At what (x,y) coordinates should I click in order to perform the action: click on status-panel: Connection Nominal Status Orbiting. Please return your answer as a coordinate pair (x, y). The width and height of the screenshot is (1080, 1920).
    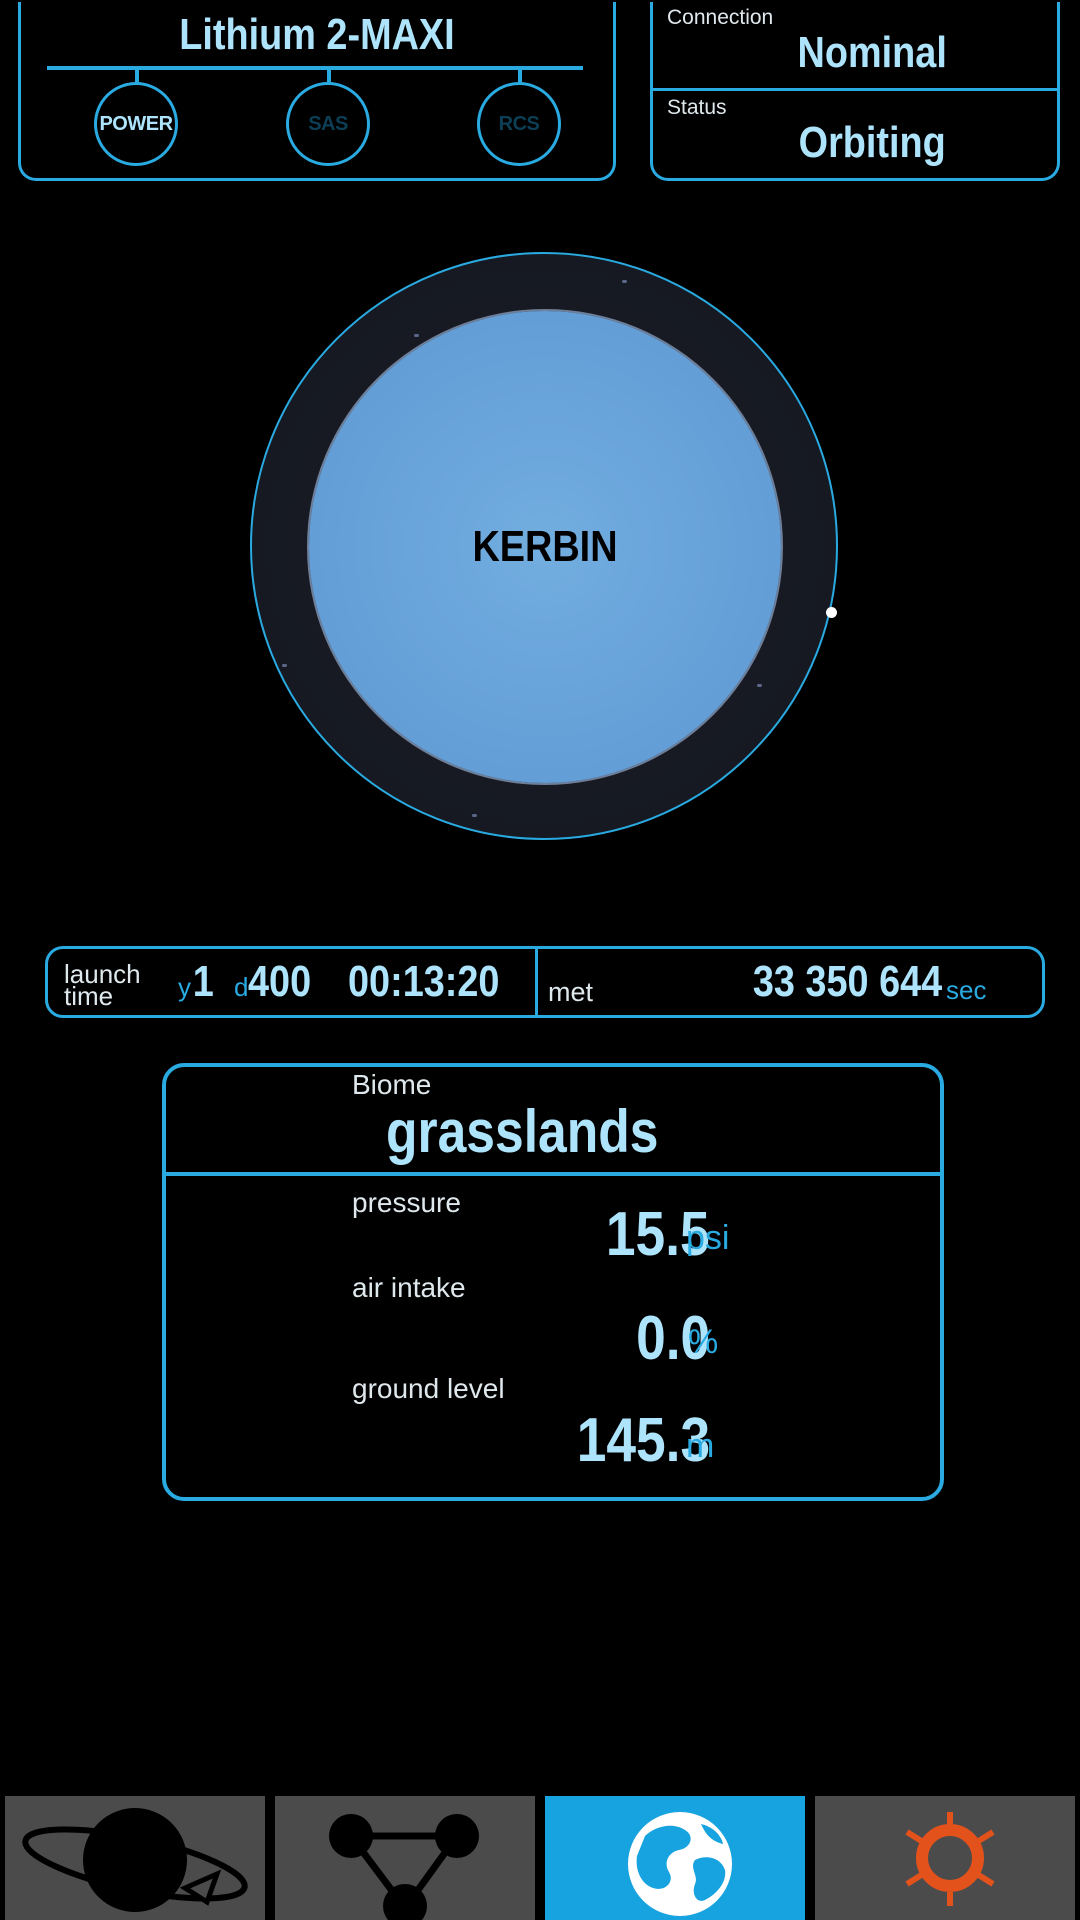
    Looking at the image, I should click on (855, 91).